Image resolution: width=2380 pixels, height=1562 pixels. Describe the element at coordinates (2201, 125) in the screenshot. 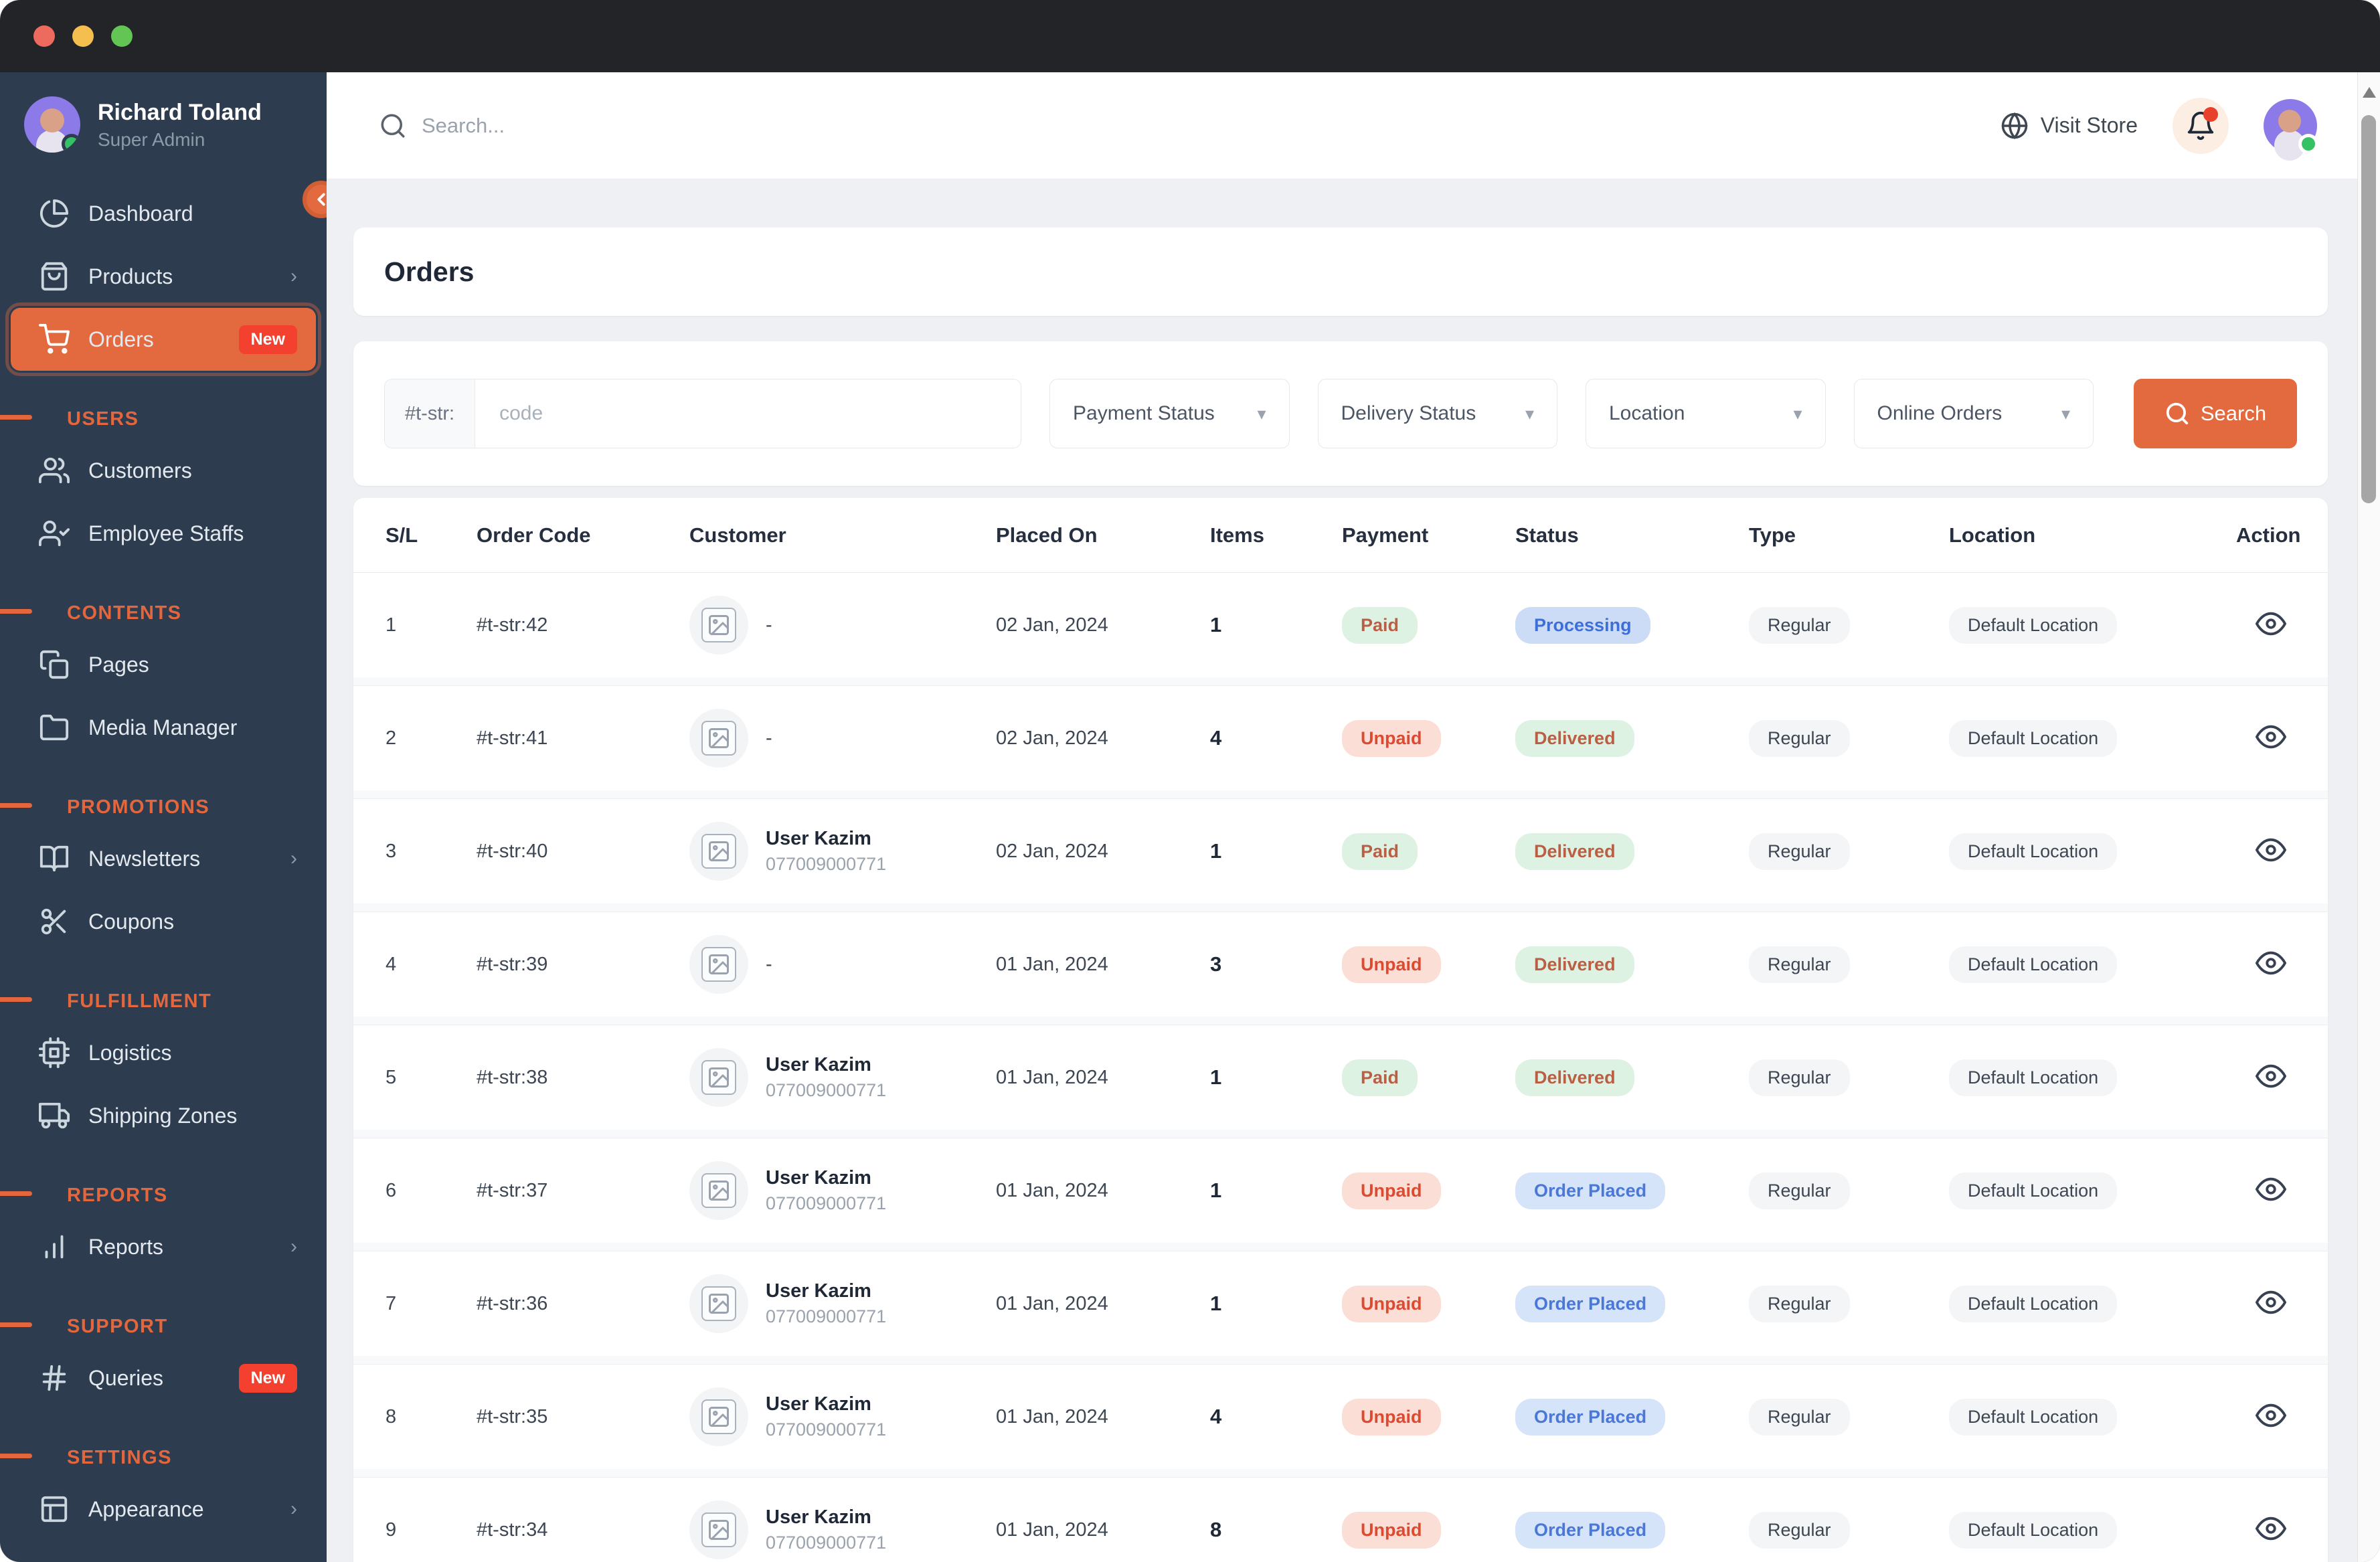

I see `notifications-button` at that location.